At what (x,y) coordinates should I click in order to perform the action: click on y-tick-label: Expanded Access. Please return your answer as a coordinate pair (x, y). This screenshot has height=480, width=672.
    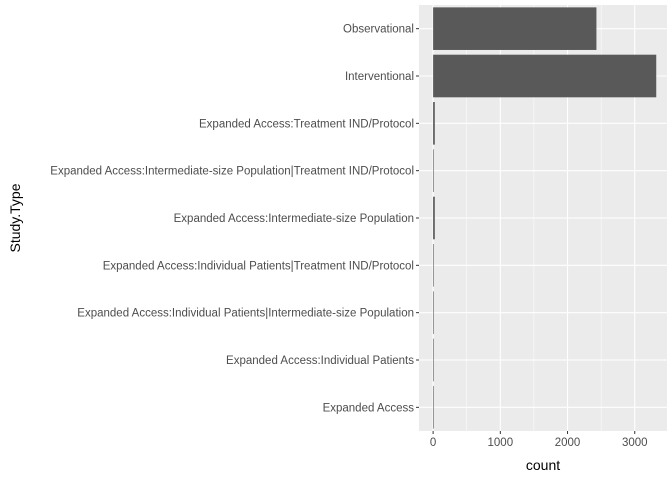
    Looking at the image, I should click on (369, 408).